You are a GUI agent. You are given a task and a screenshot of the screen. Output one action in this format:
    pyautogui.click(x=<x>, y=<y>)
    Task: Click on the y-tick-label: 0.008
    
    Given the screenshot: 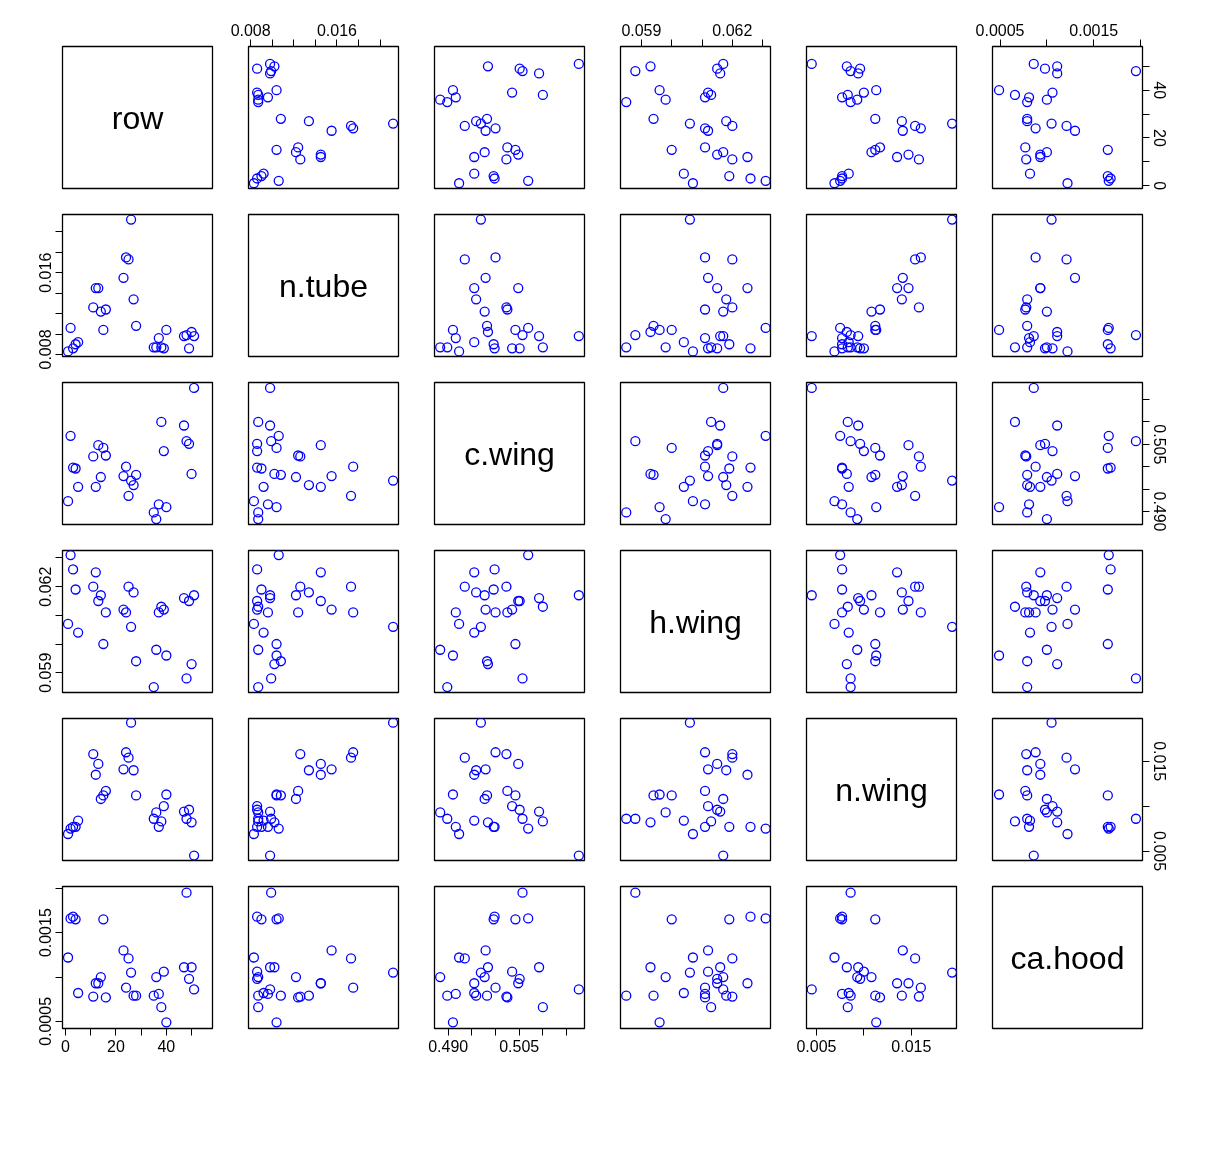 What is the action you would take?
    pyautogui.click(x=46, y=349)
    